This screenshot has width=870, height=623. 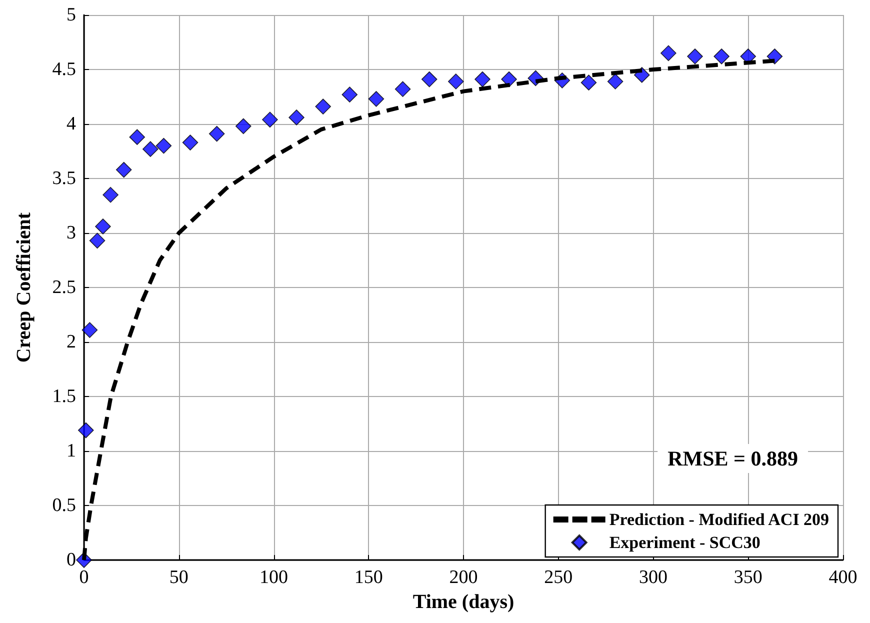 I want to click on x-tick-label: 100, so click(x=274, y=577).